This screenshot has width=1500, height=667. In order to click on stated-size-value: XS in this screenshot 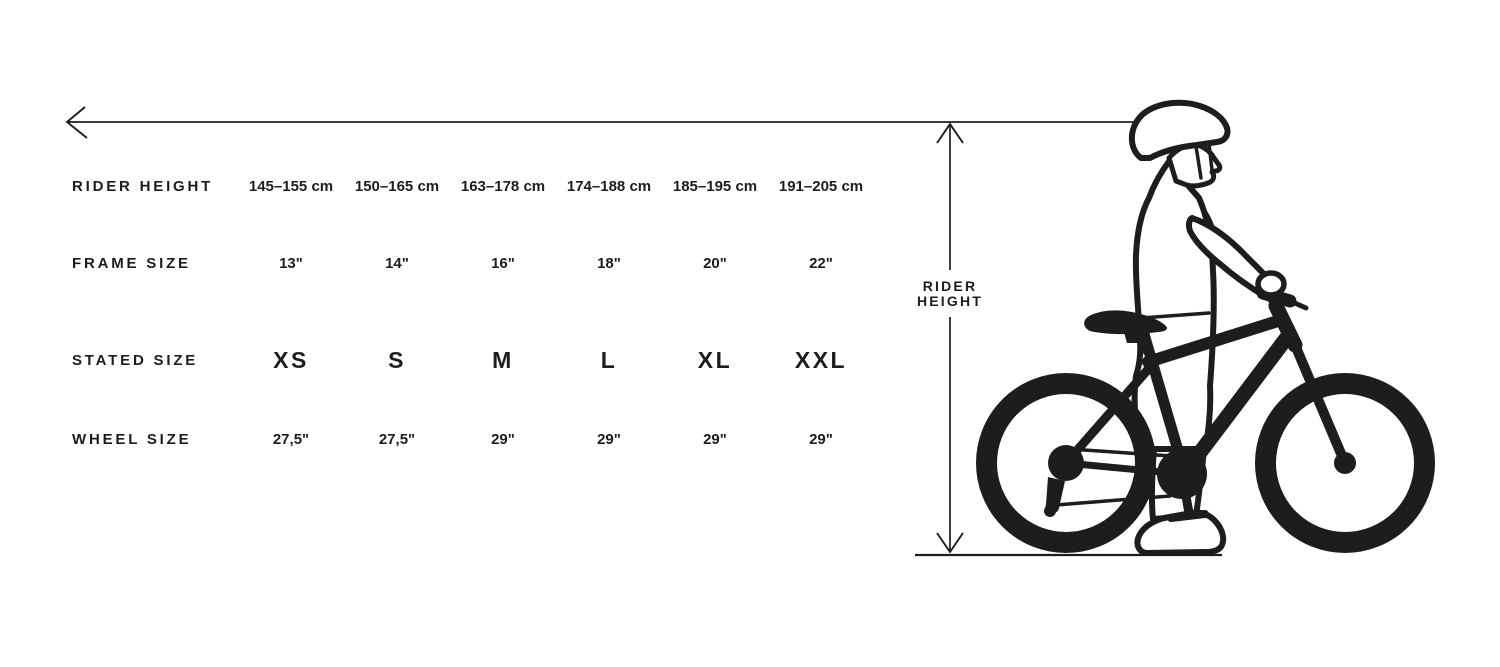, I will do `click(291, 359)`.